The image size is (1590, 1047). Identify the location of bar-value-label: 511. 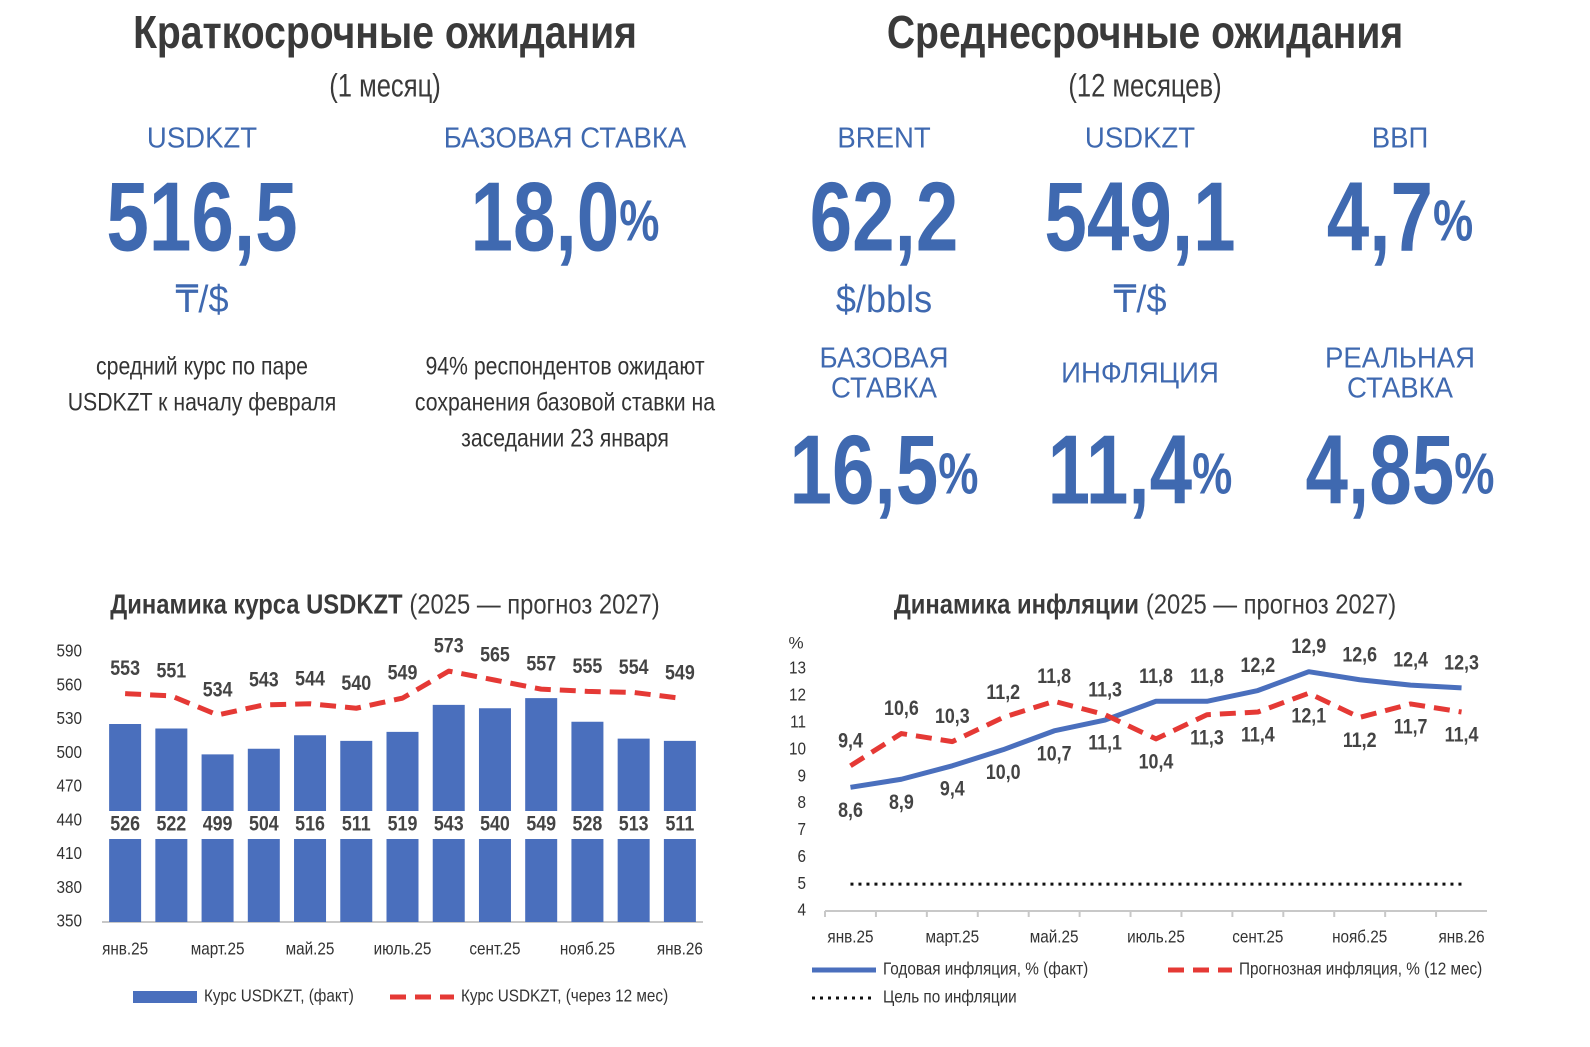
(356, 824).